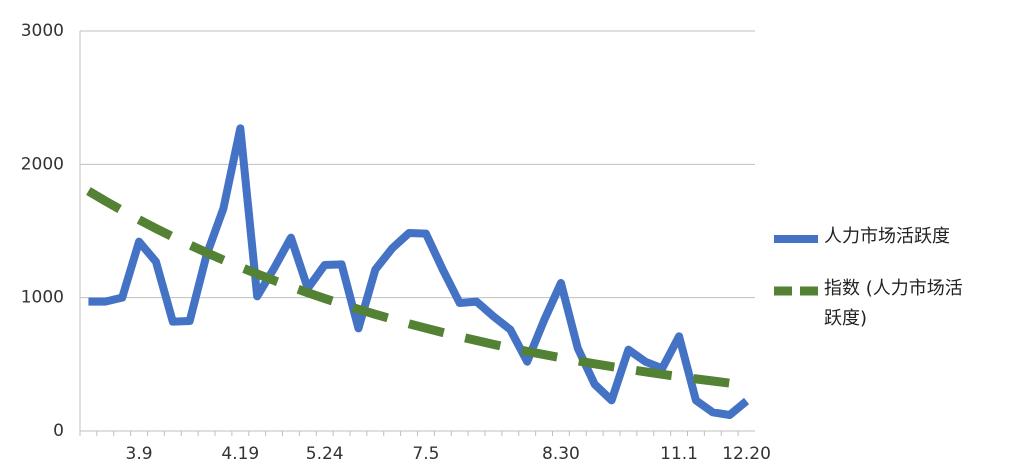 The height and width of the screenshot is (474, 1034). I want to click on legend-item: 人力市场活跃度, so click(875, 239).